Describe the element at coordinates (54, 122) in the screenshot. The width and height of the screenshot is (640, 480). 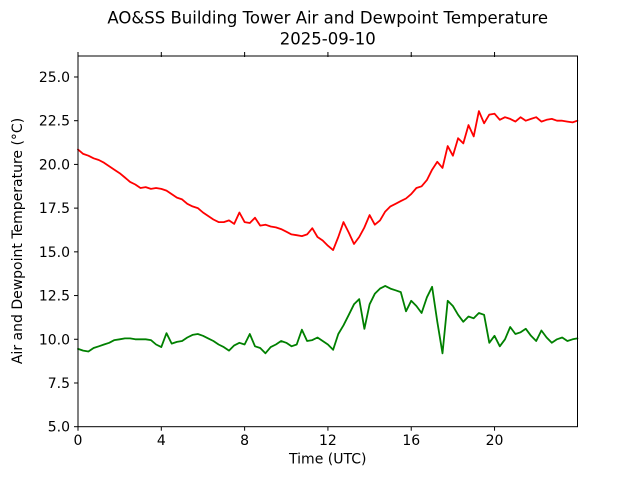
I see `y-tick-label: 22.5` at that location.